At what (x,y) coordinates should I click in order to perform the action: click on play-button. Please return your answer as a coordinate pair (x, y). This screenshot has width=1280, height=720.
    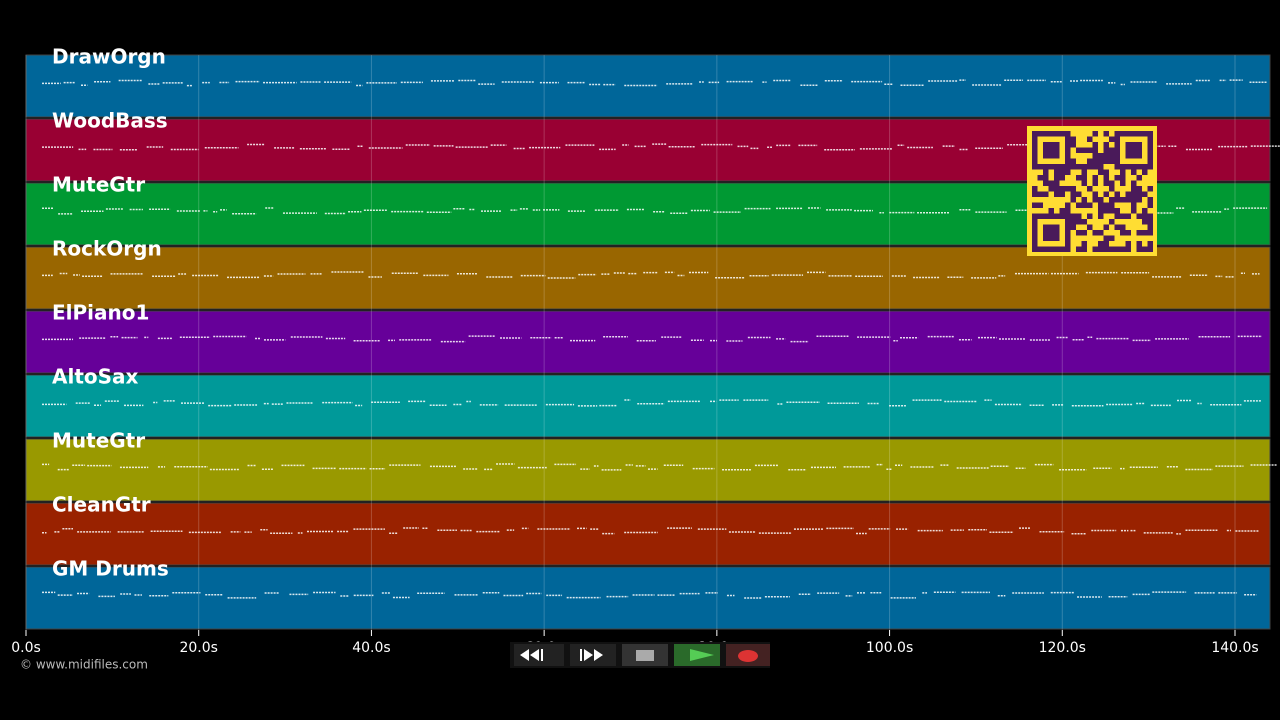
    Looking at the image, I should click on (697, 655).